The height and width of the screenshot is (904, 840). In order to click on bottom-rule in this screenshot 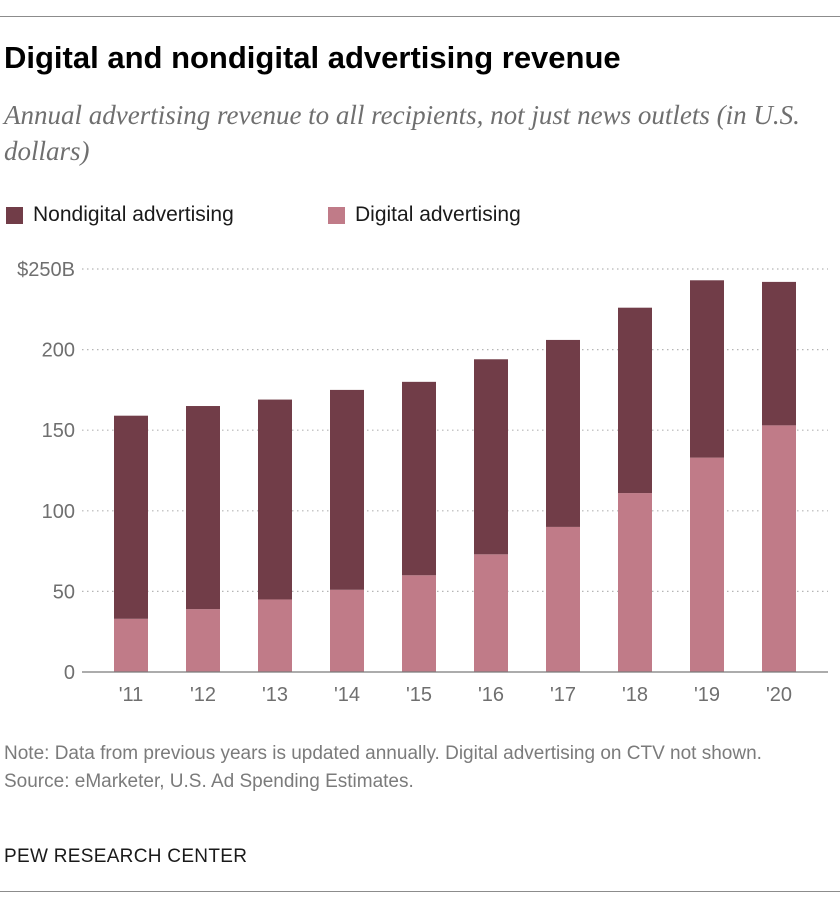, I will do `click(420, 891)`.